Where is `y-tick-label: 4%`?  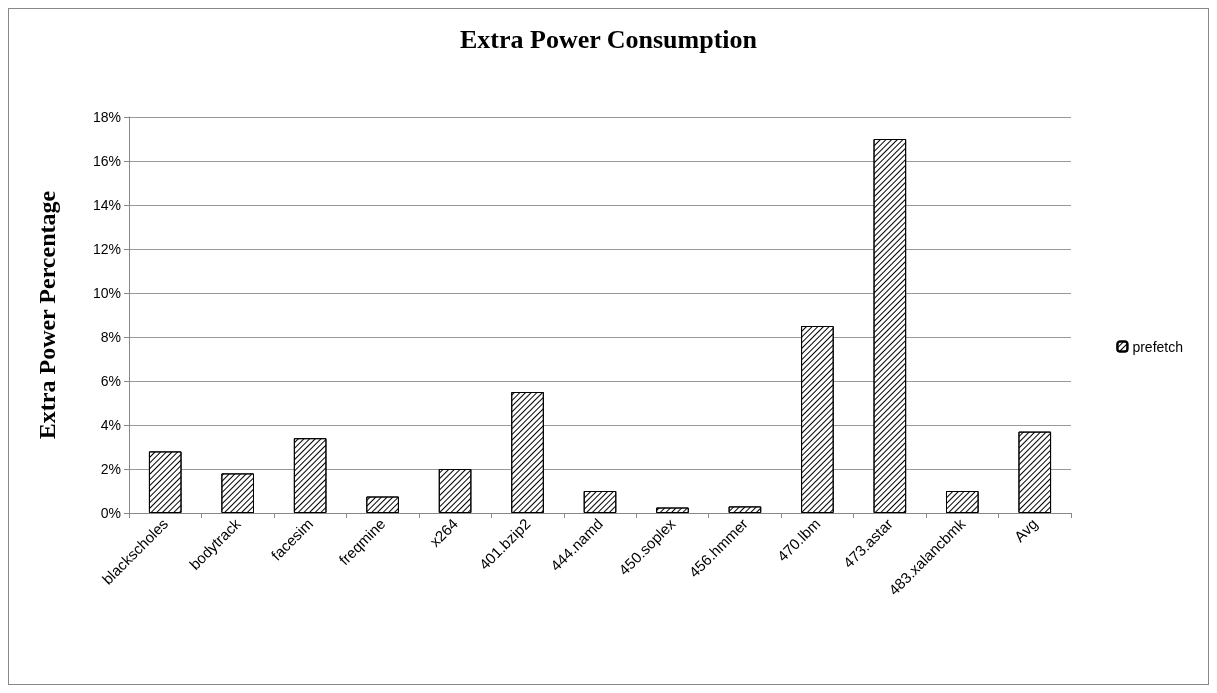 y-tick-label: 4% is located at coordinates (110, 425).